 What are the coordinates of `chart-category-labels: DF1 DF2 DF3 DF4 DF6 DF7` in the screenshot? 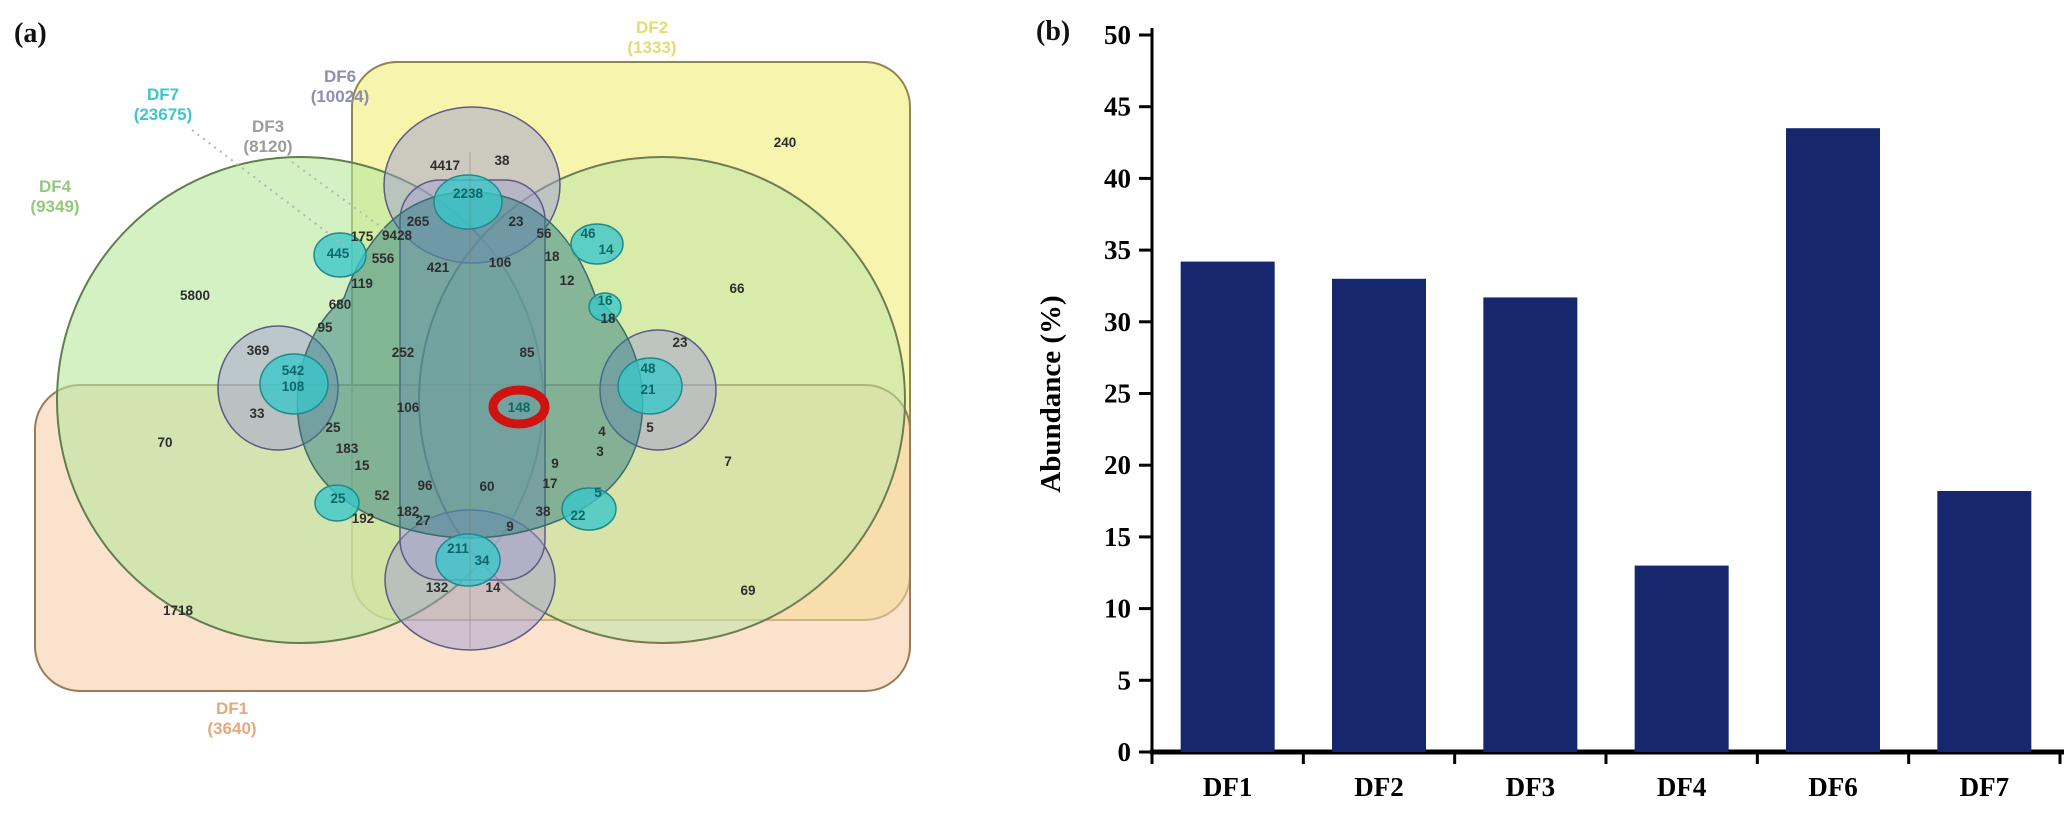 It's located at (1606, 787).